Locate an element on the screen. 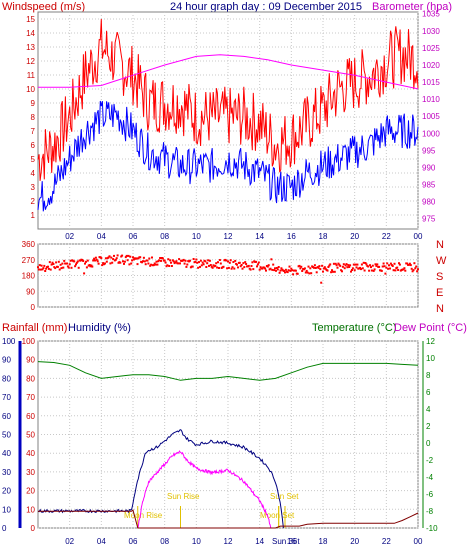 The image size is (468, 555). direction-grid is located at coordinates (228, 275).